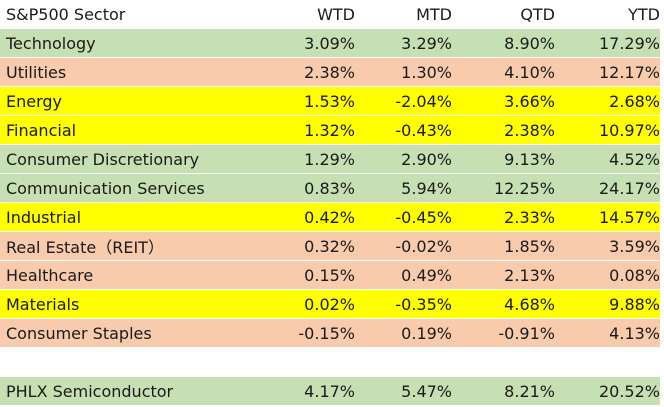 This screenshot has width=664, height=407. Describe the element at coordinates (36, 72) in the screenshot. I see `sector-name: Utilities` at that location.